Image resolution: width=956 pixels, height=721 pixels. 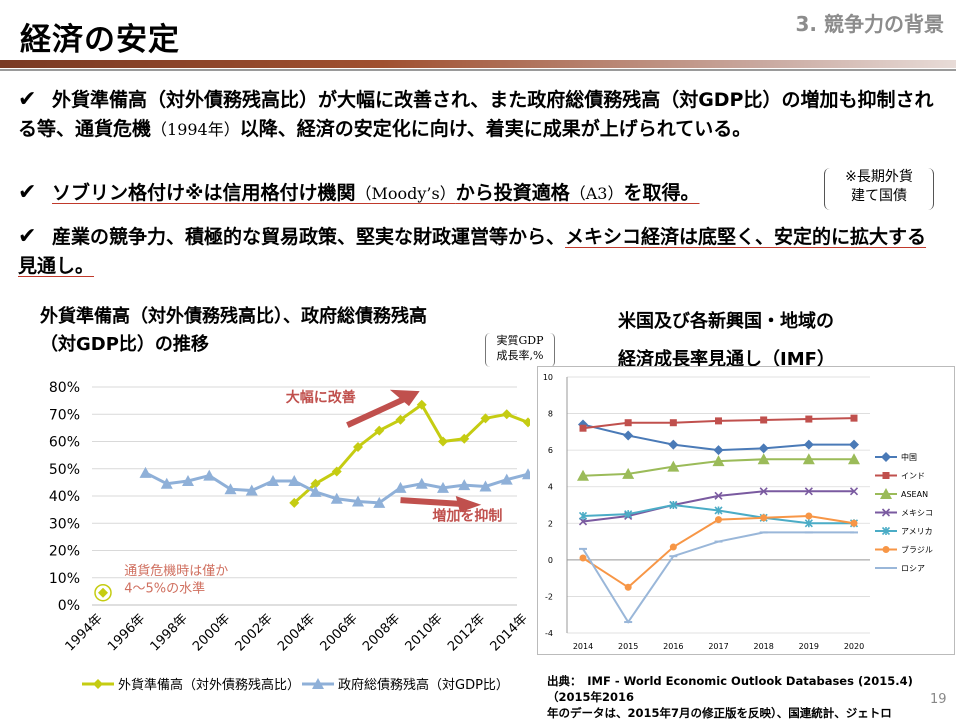 What do you see at coordinates (914, 494) in the screenshot?
I see `legend-label: ASEAN` at bounding box center [914, 494].